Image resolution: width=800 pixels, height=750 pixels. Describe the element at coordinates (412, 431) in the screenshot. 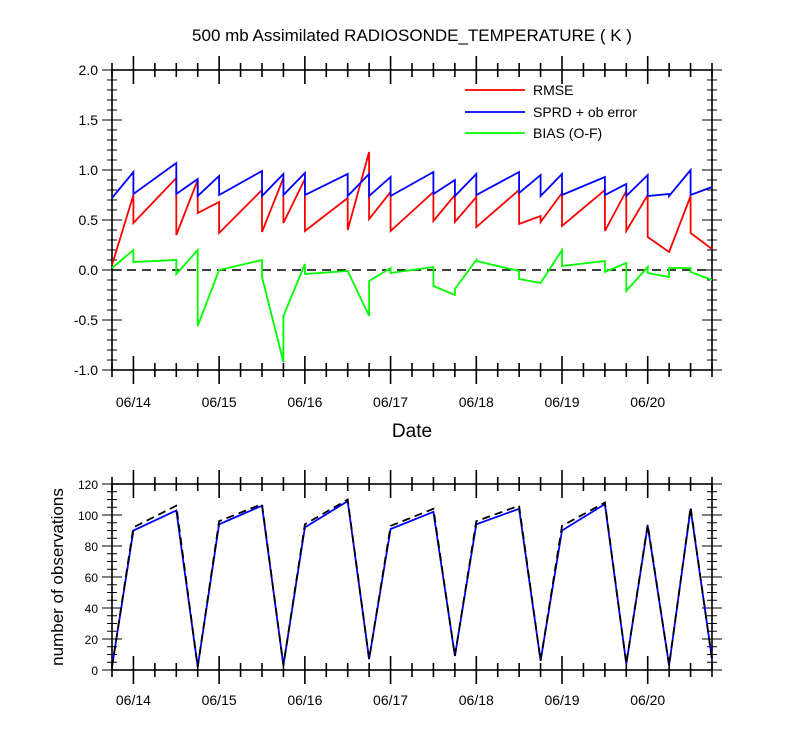

I see `x-axis-label: Date` at that location.